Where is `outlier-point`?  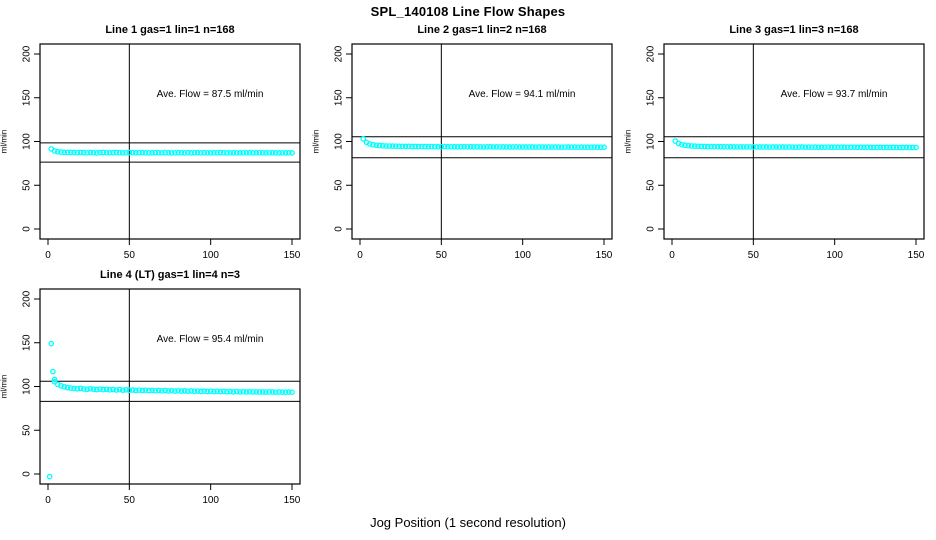
outlier-point is located at coordinates (51, 343).